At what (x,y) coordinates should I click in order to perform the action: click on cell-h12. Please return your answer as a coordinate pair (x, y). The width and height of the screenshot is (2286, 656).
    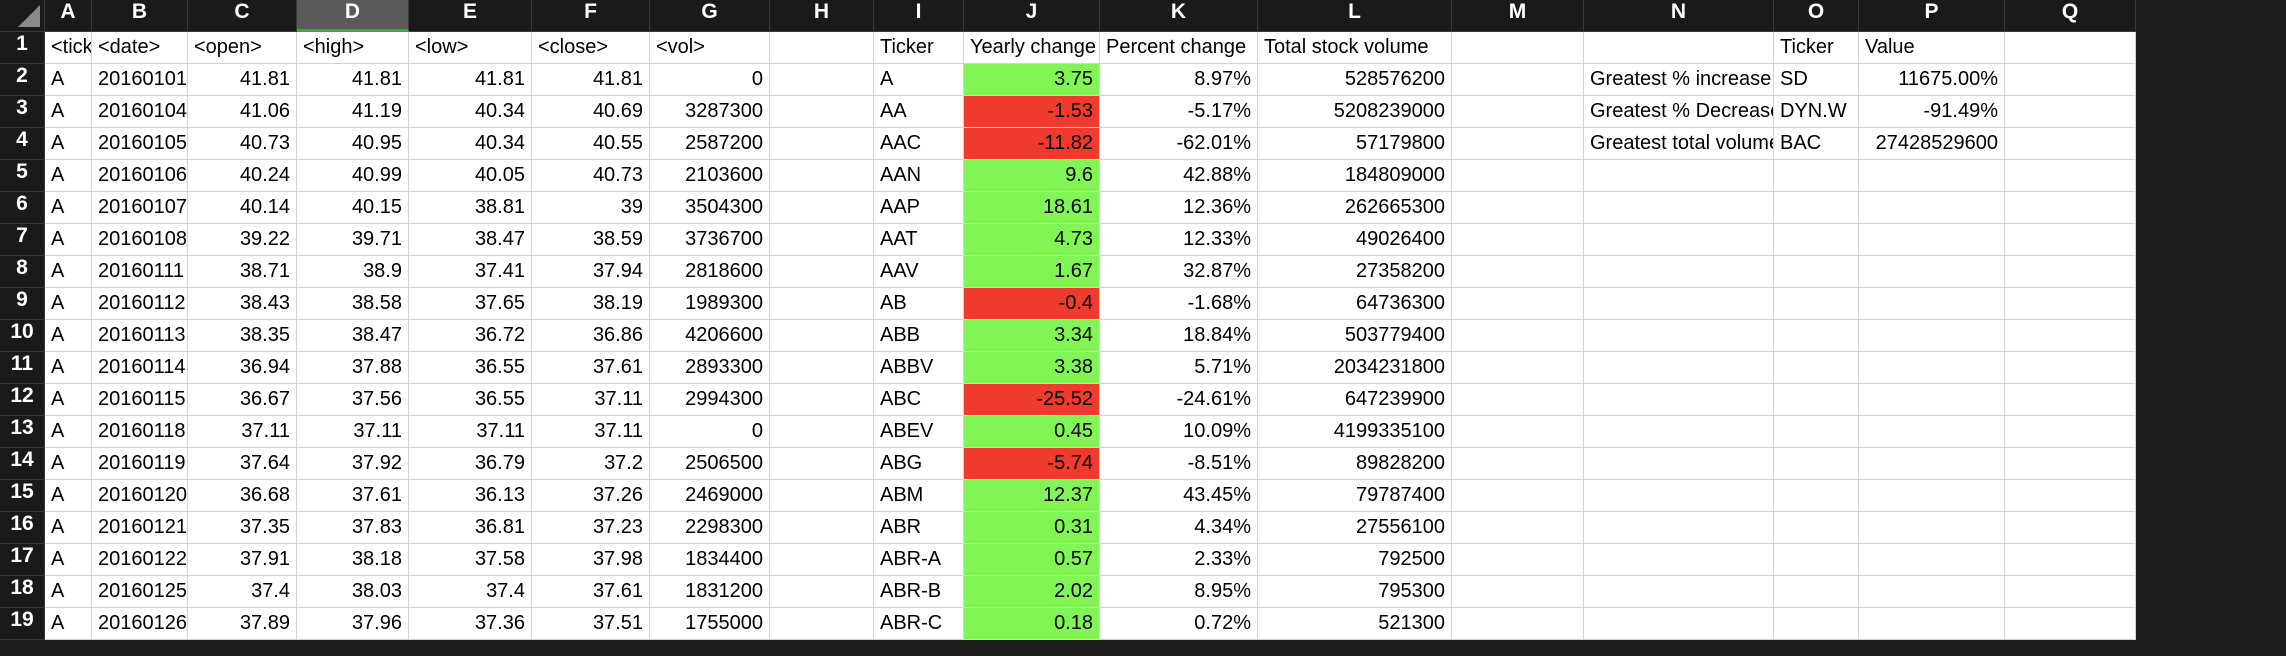
    Looking at the image, I should click on (822, 400).